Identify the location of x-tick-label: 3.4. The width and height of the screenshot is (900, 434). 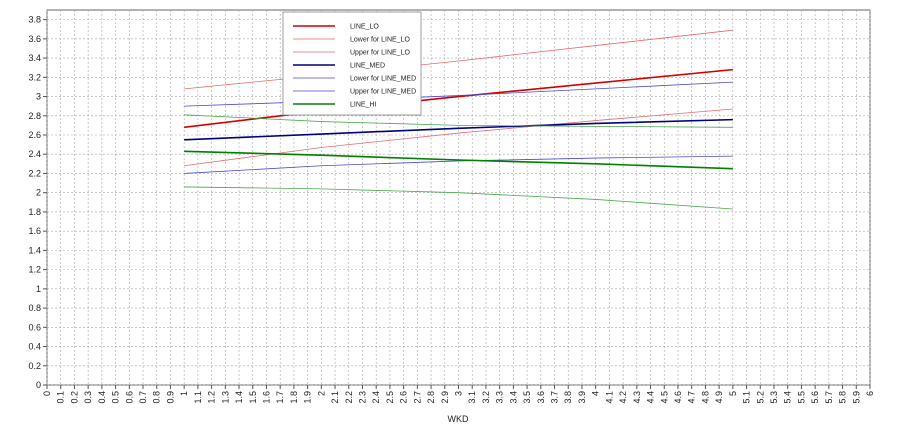
(513, 397).